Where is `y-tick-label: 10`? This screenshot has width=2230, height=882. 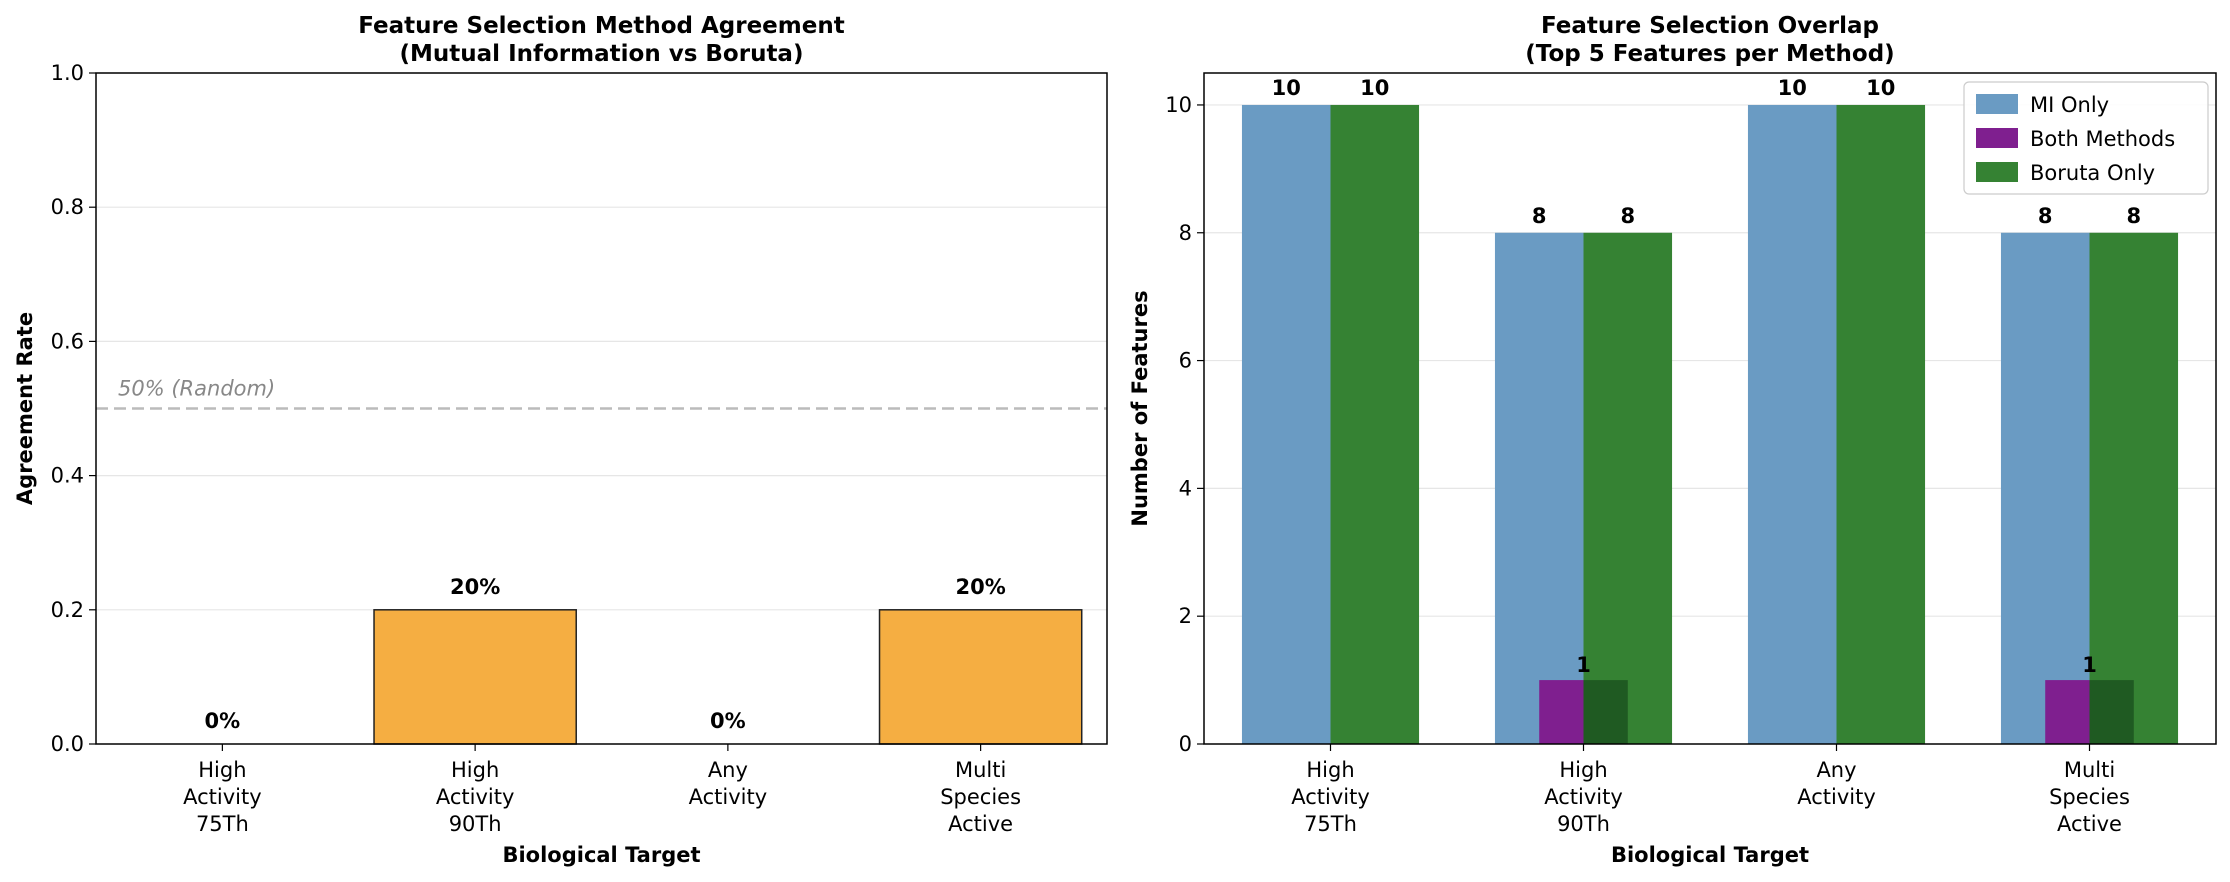 y-tick-label: 10 is located at coordinates (1178, 105).